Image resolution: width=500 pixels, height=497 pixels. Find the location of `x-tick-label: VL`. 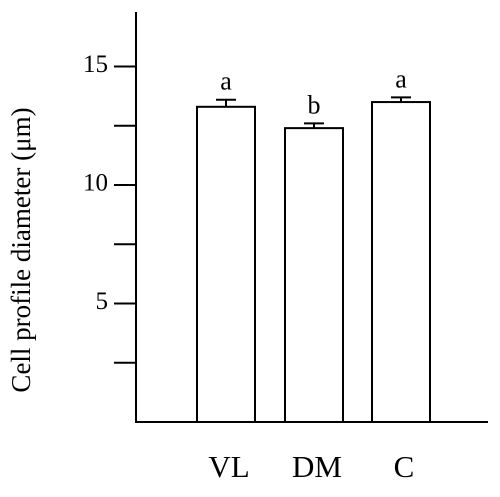

x-tick-label: VL is located at coordinates (228, 466).